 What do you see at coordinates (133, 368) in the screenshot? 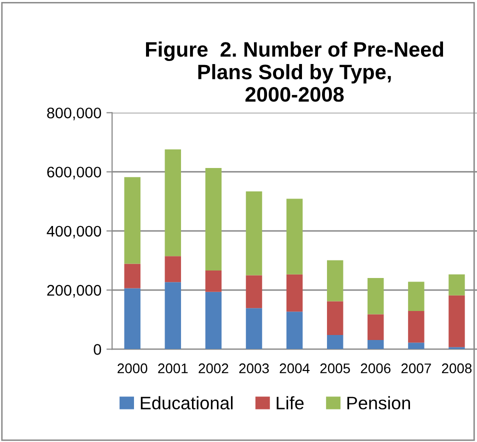
I see `x-tick-label: 2000` at bounding box center [133, 368].